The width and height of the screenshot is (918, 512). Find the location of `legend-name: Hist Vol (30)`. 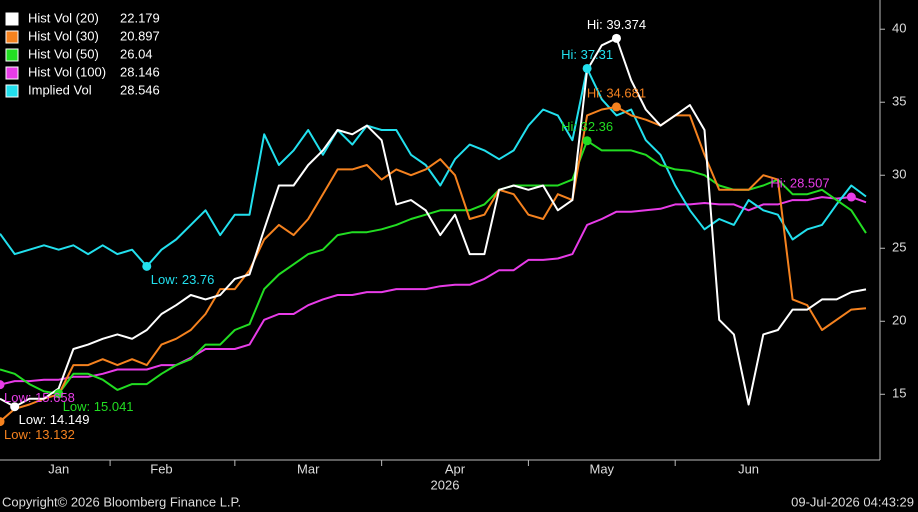

legend-name: Hist Vol (30) is located at coordinates (63, 35).